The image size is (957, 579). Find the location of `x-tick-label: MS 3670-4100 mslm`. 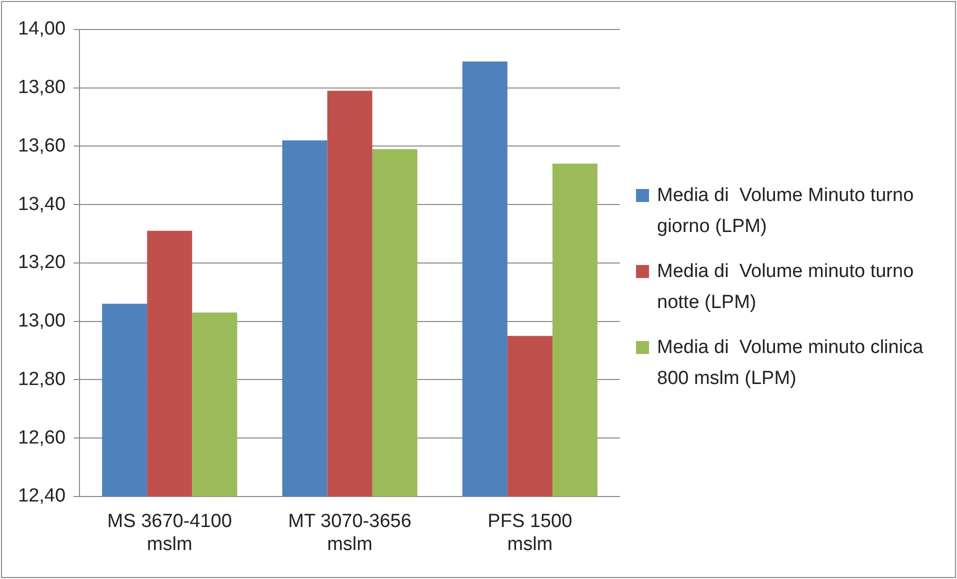

x-tick-label: MS 3670-4100 mslm is located at coordinates (169, 533).